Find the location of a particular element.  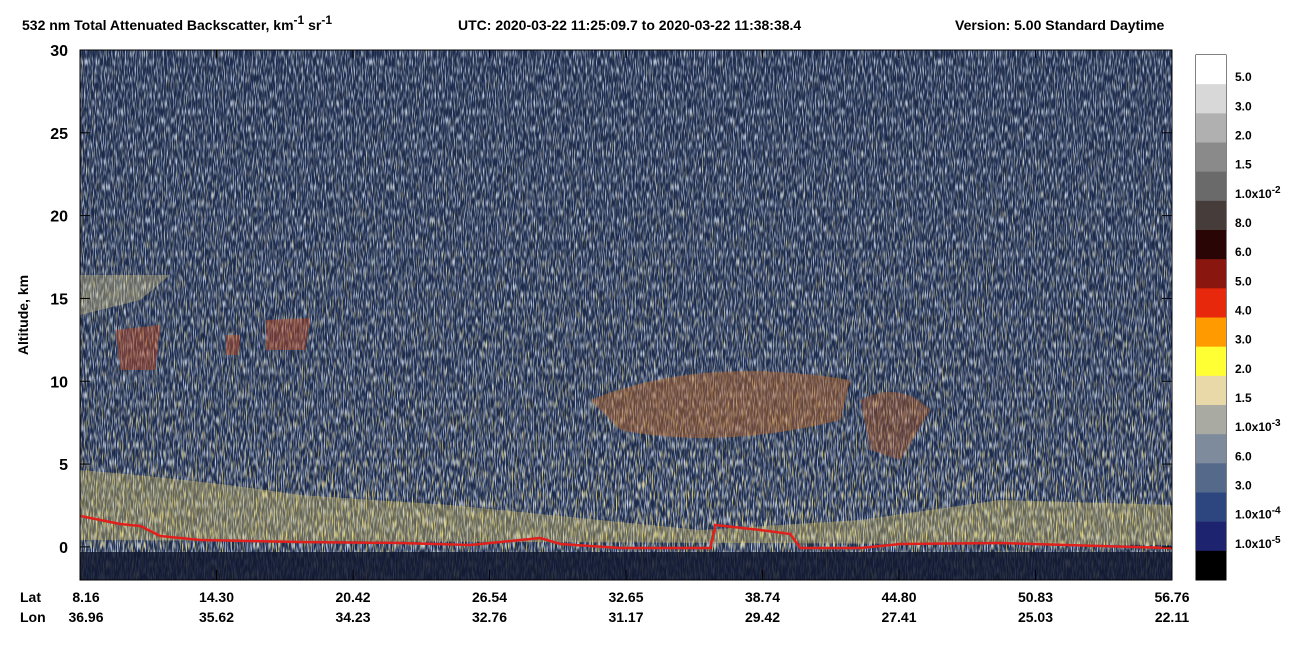

x-row-label: Lat is located at coordinates (30, 597).